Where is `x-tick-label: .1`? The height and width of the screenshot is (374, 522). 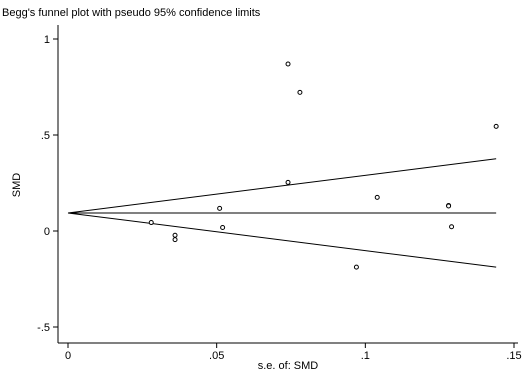
x-tick-label: .1 is located at coordinates (365, 356).